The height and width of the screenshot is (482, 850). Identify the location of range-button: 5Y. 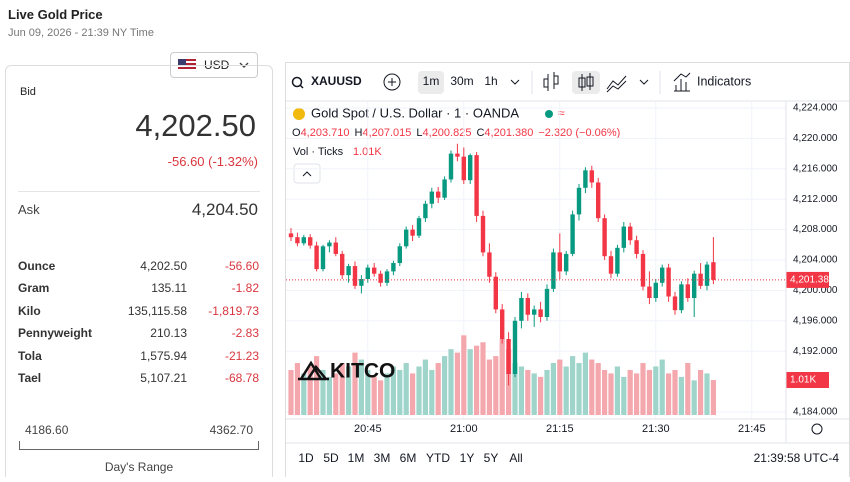
(491, 458).